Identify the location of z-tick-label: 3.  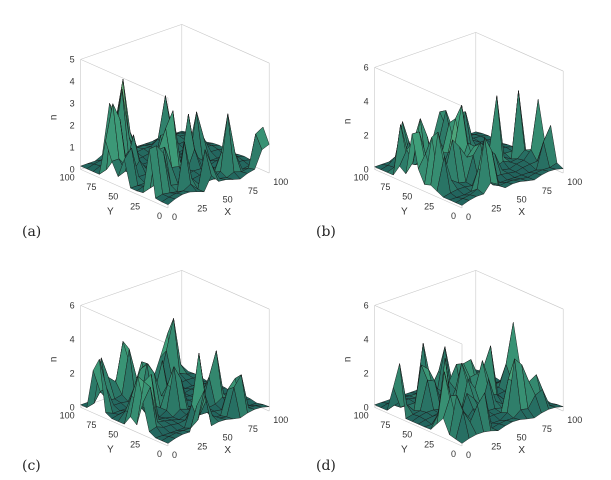
(72, 103).